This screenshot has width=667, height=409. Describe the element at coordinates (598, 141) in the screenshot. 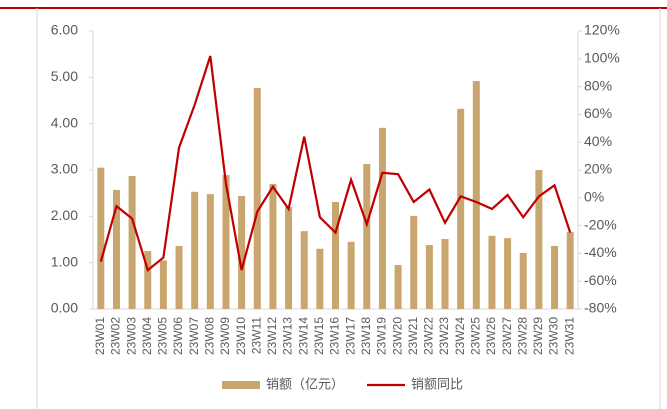

I see `y2-tick-label: 40%` at that location.